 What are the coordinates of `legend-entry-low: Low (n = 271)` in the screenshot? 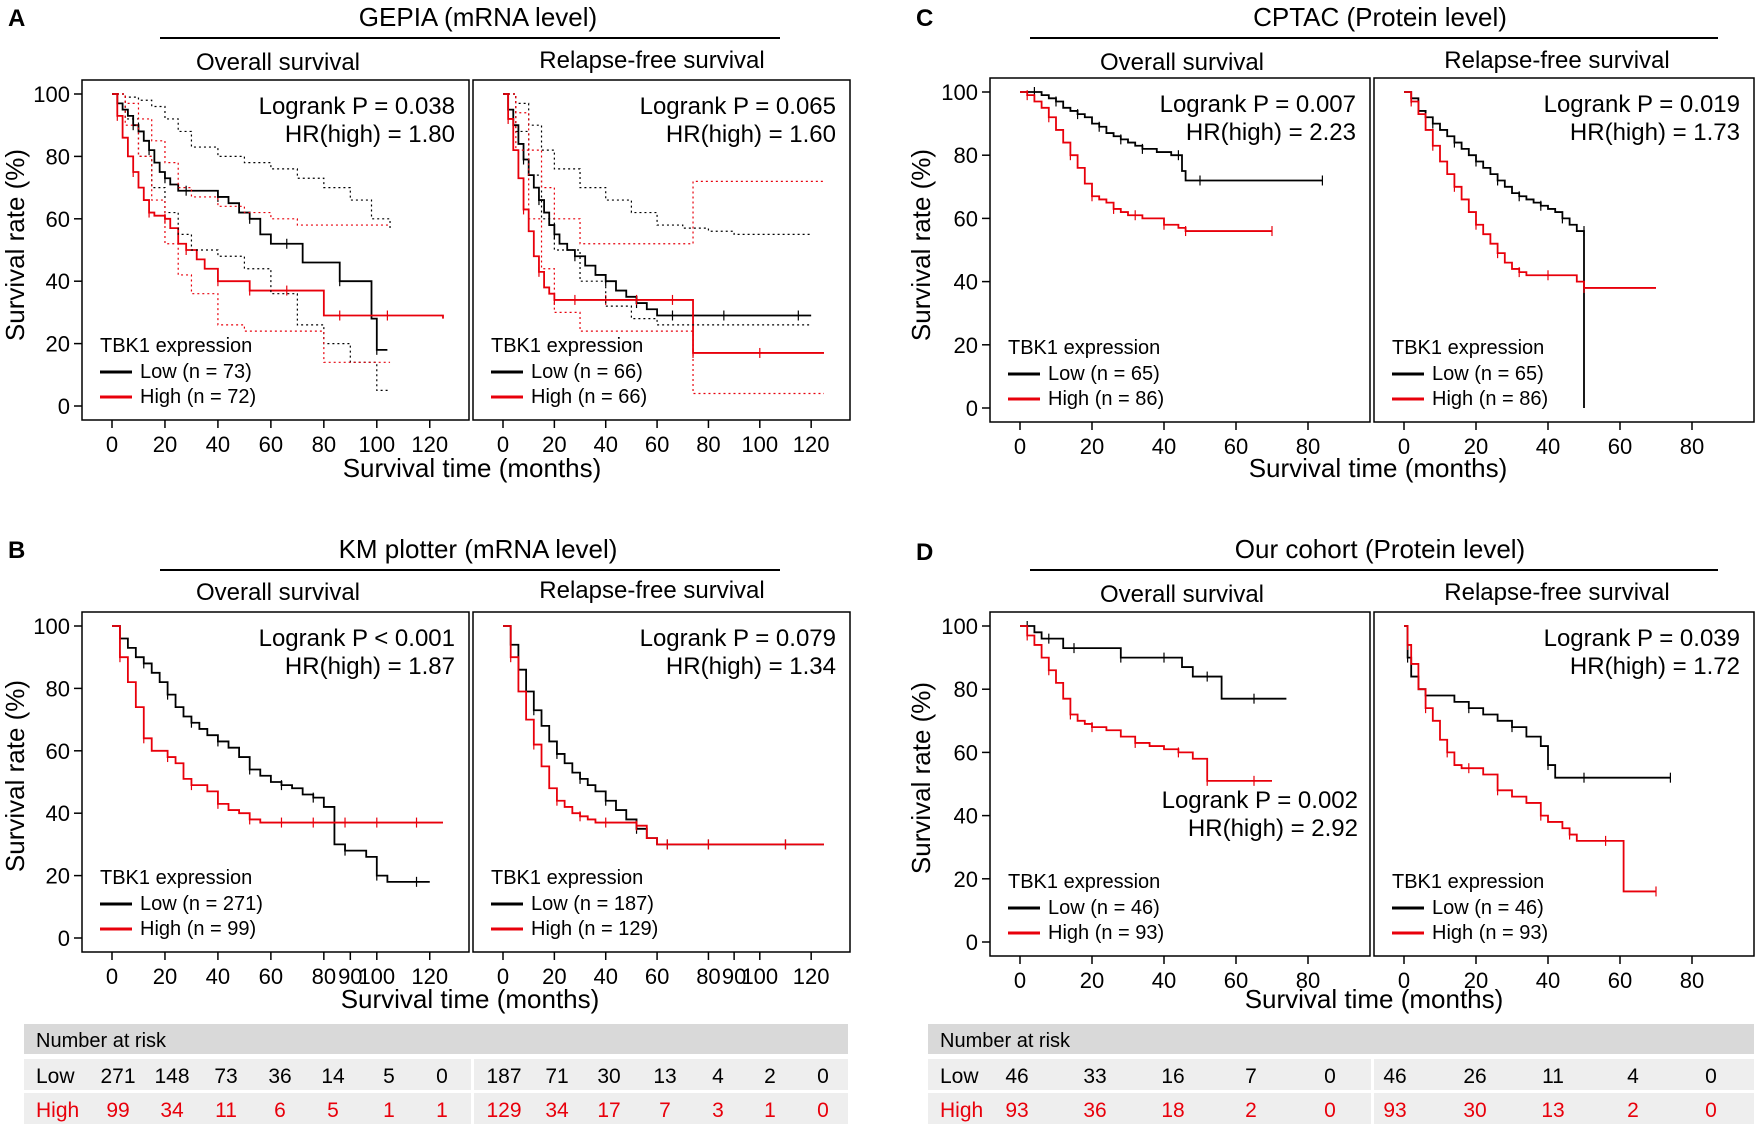 It's located at (201, 904).